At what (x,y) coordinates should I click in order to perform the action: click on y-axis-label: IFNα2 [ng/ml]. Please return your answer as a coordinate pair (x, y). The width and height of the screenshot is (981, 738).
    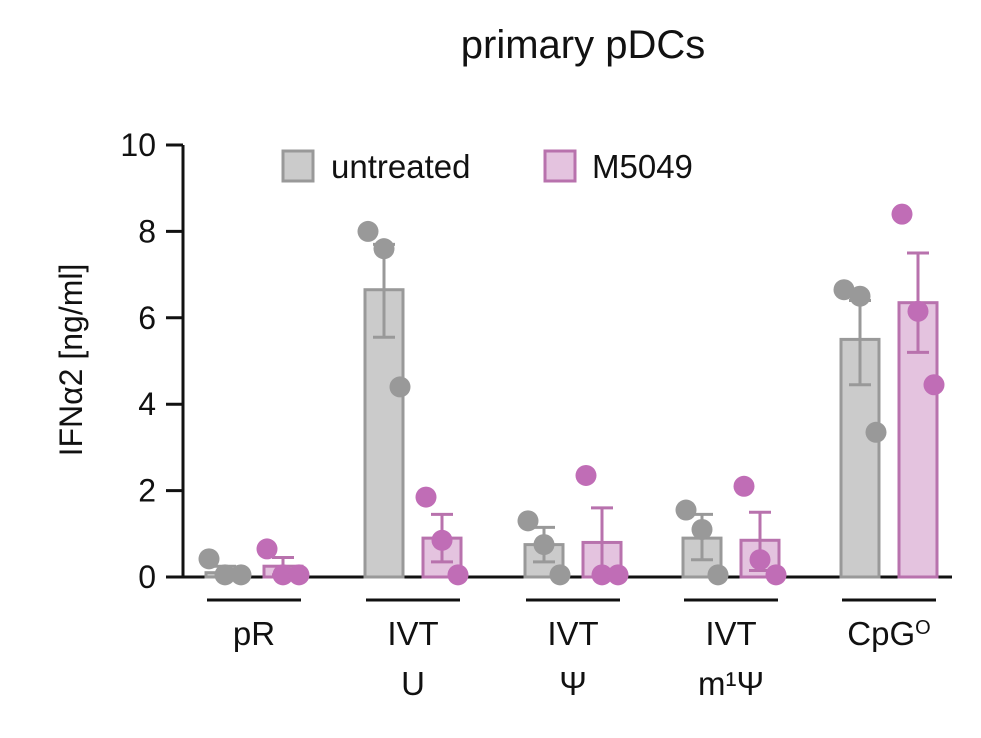
    Looking at the image, I should click on (71, 360).